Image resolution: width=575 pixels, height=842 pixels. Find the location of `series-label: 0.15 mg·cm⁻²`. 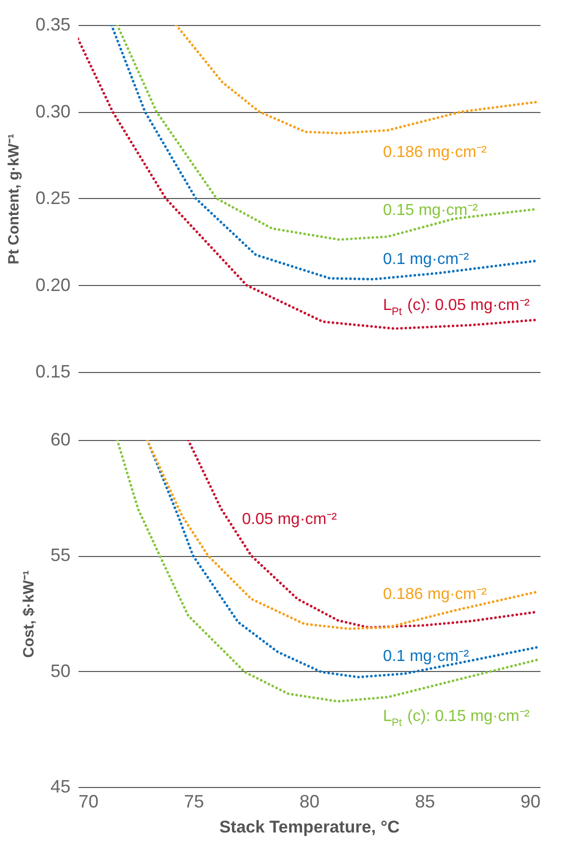

series-label: 0.15 mg·cm⁻² is located at coordinates (430, 210).